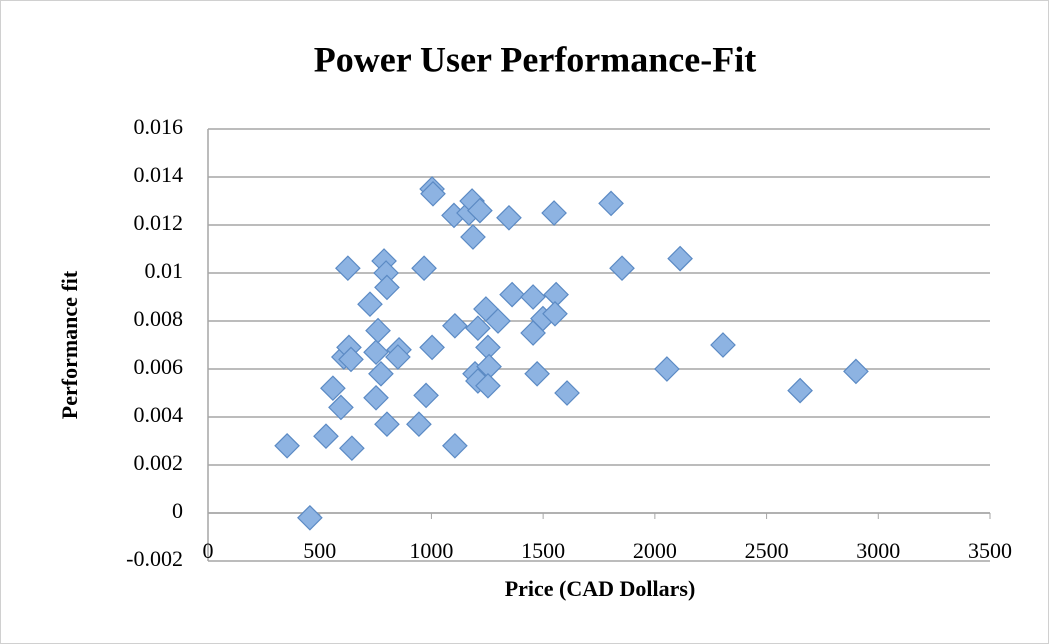 This screenshot has width=1049, height=644. Describe the element at coordinates (159, 318) in the screenshot. I see `y-tick-label: 0.008` at that location.